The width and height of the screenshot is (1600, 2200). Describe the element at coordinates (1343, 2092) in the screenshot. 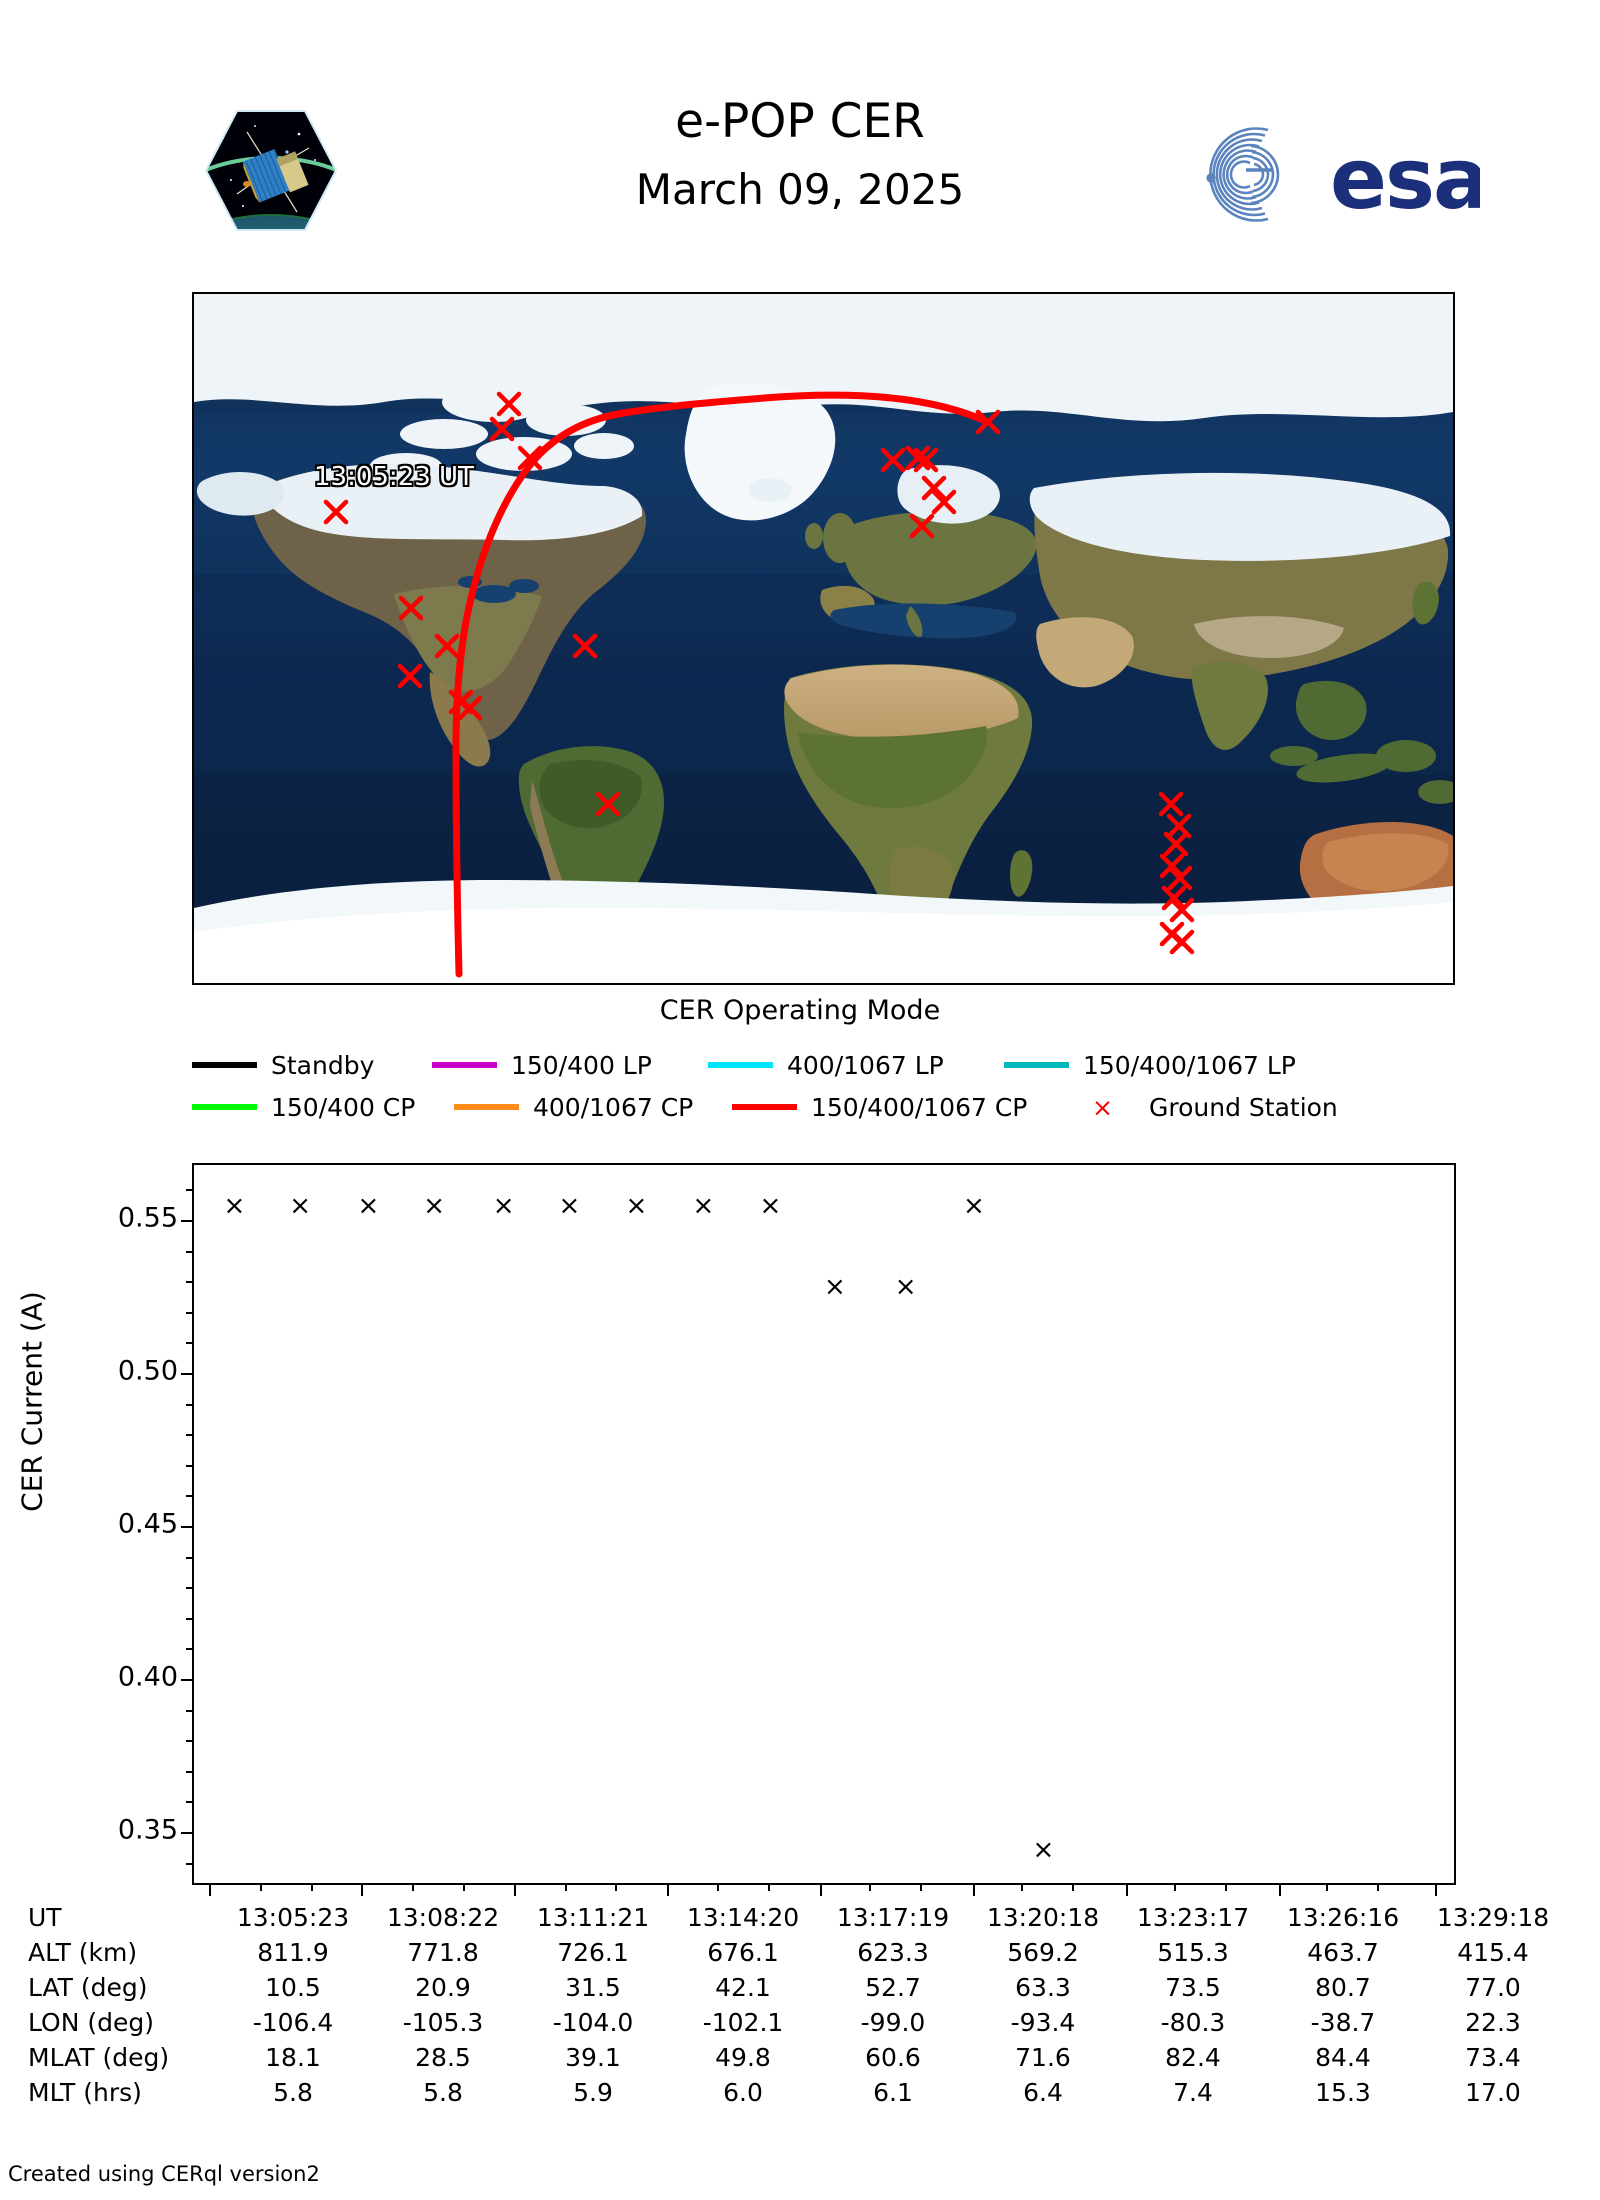

I see `table-cell: 15.3` at that location.